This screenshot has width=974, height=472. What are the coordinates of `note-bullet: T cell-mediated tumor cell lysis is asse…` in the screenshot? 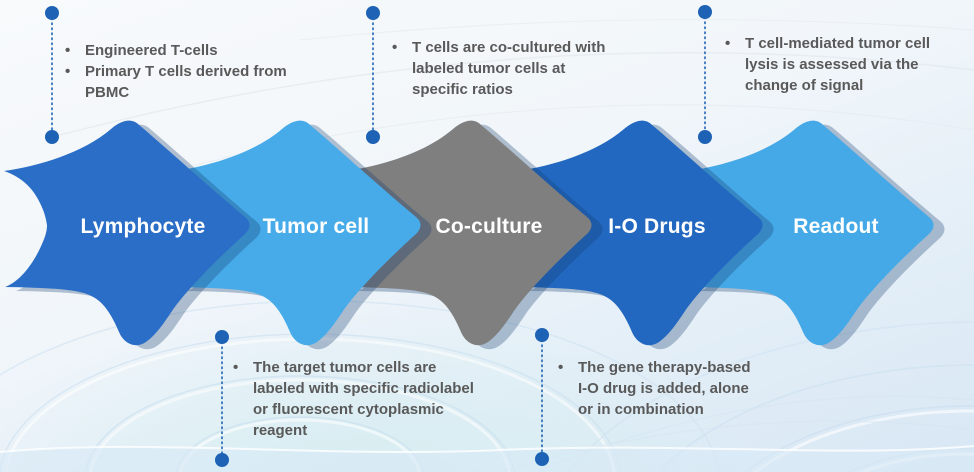 It's located at (846, 64).